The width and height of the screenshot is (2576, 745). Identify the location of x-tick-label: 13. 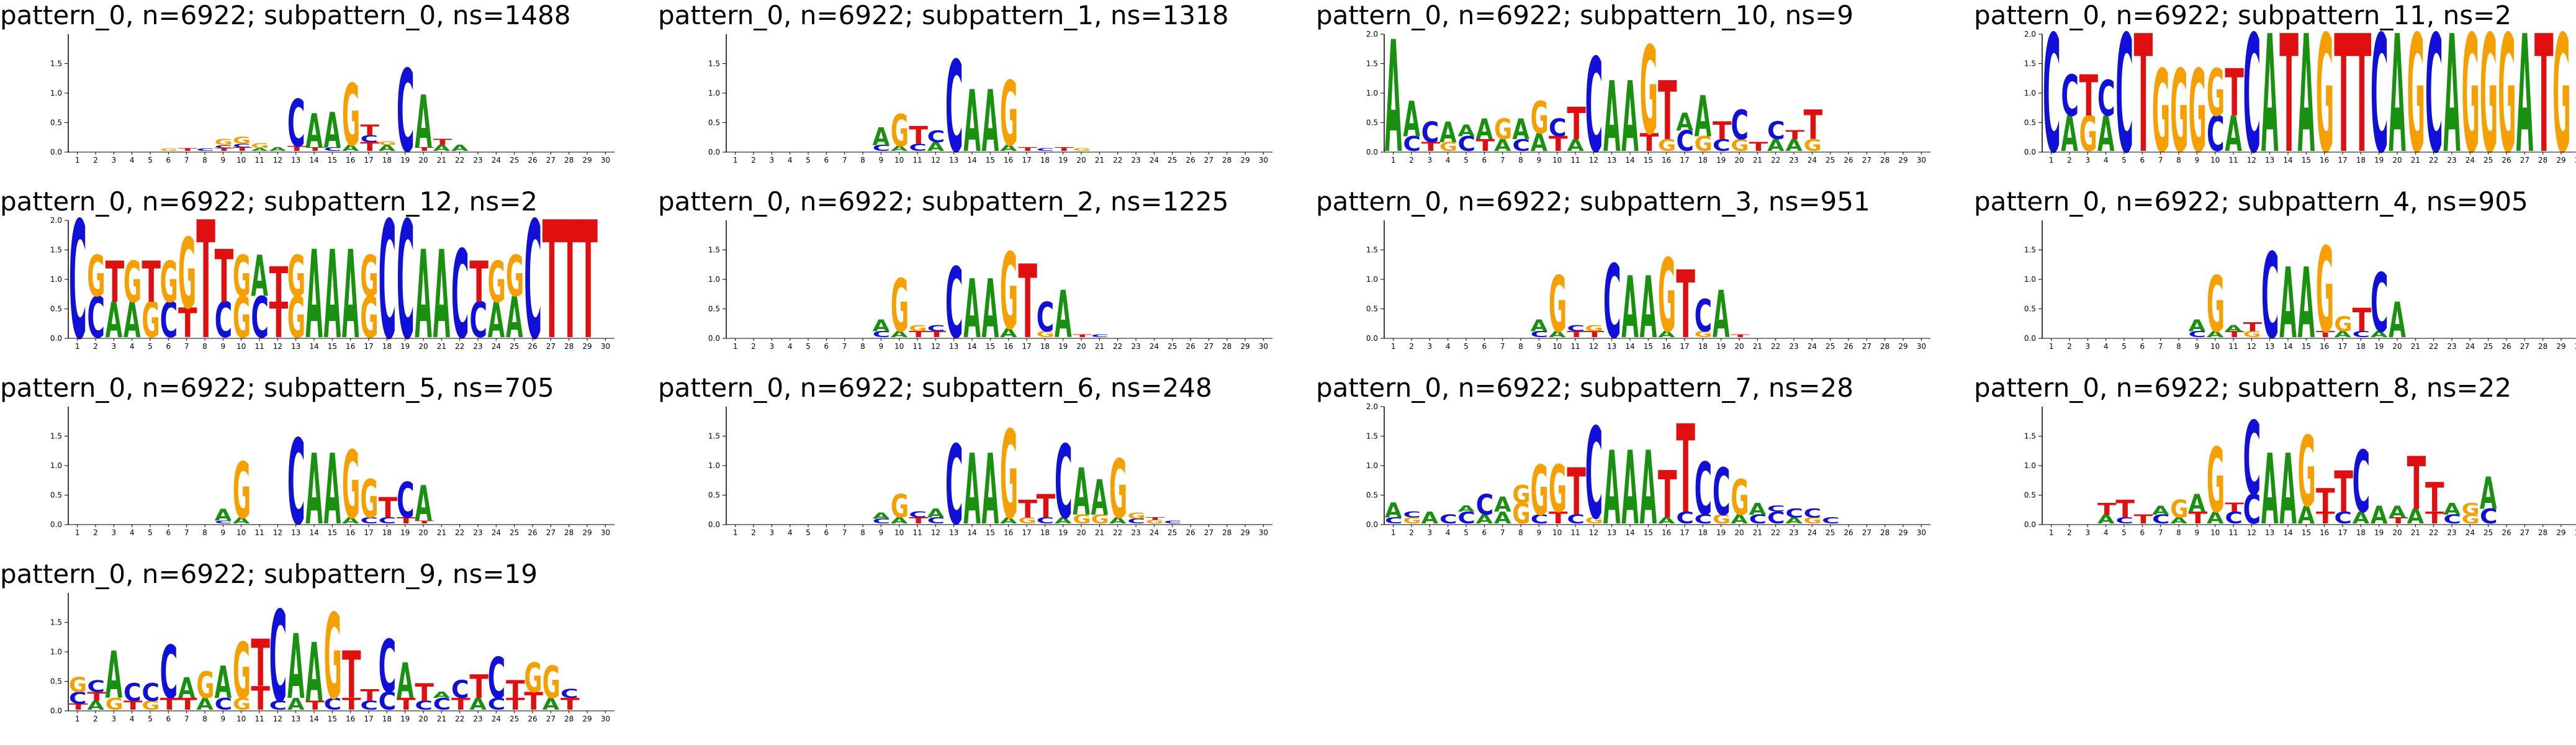
(1611, 532).